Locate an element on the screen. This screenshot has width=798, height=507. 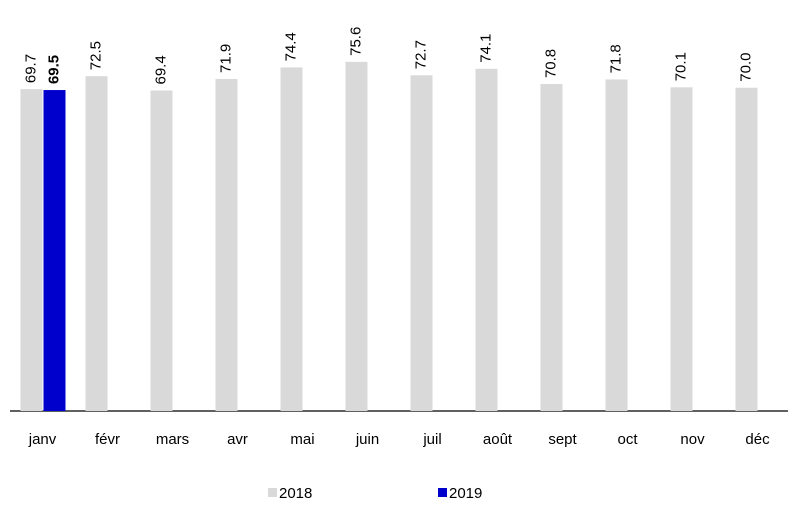
x-tick-label: juil is located at coordinates (431, 439).